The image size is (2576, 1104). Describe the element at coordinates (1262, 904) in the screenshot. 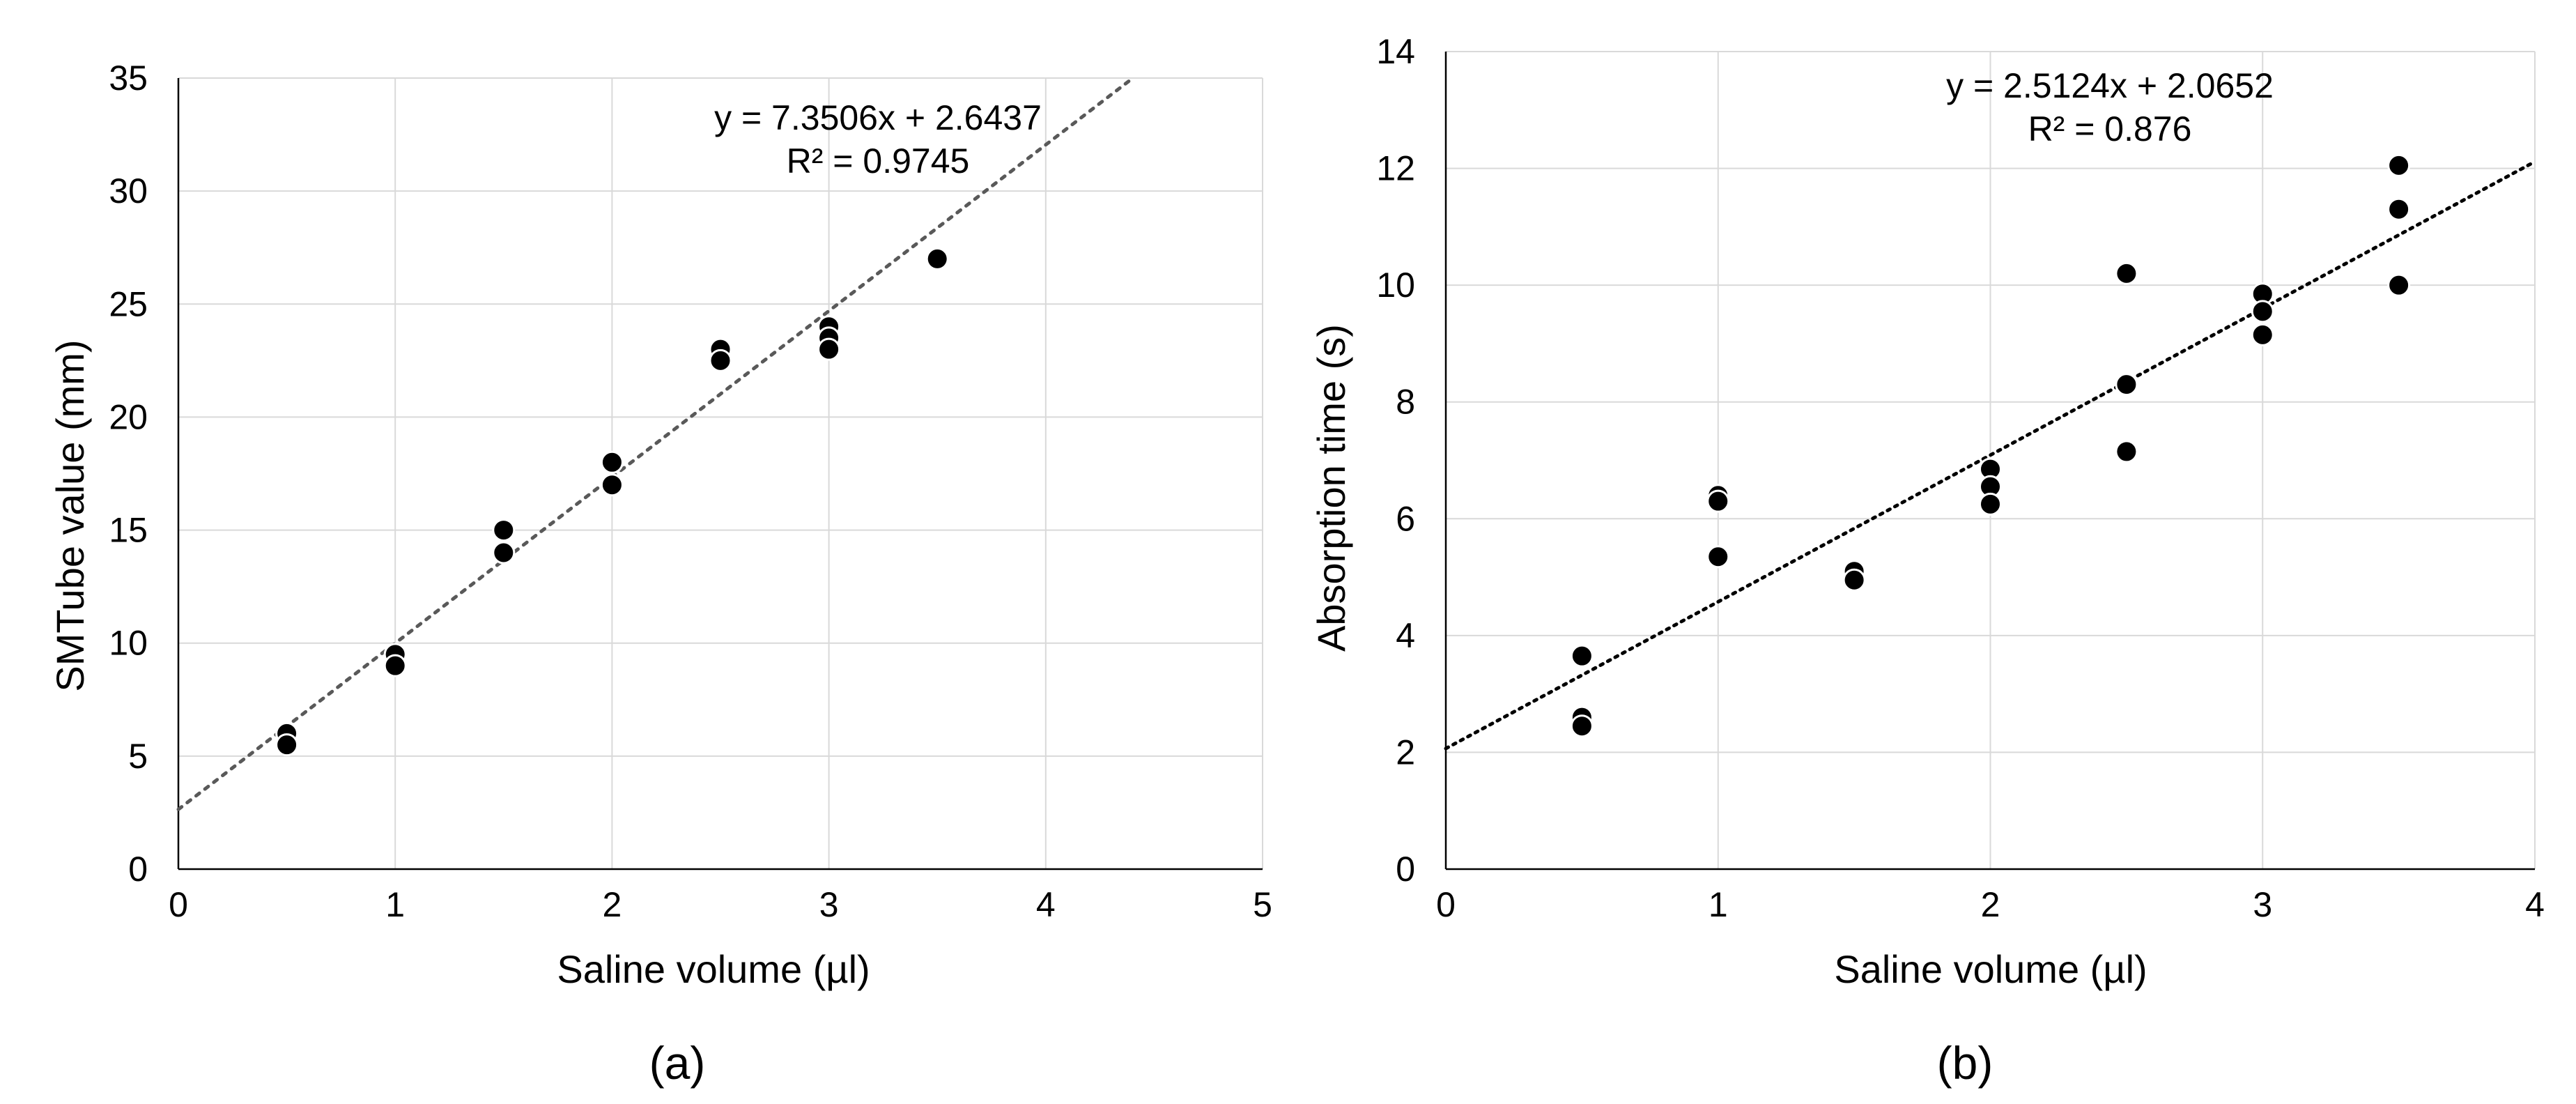

I see `chart-a-x-tick-label: 5` at that location.